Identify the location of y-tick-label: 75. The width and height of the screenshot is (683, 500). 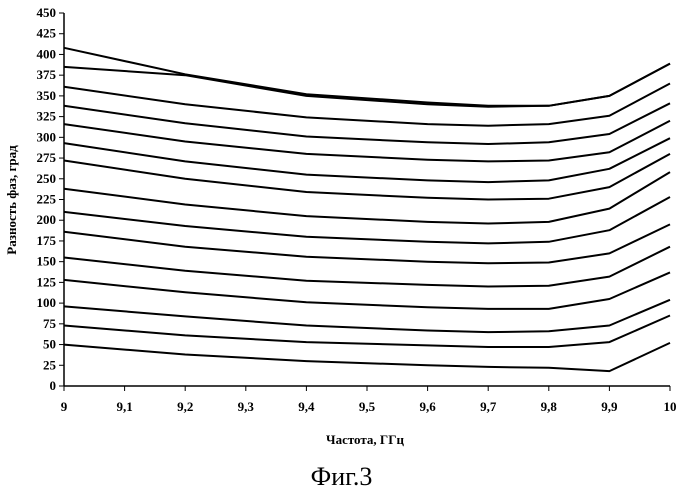
(50, 323).